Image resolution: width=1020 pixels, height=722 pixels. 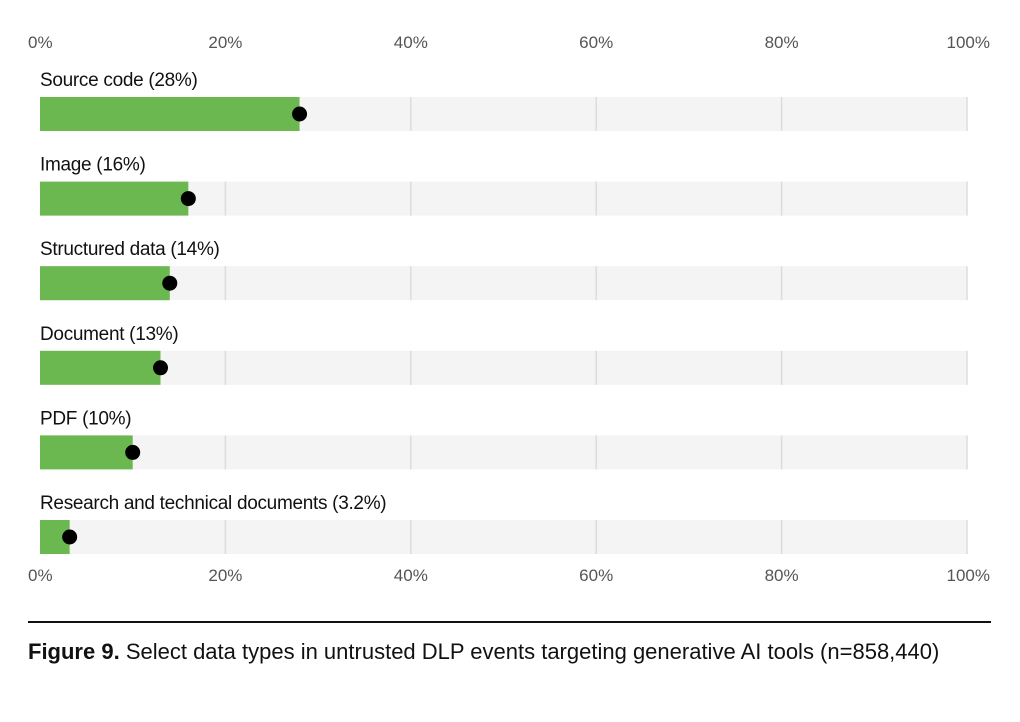 What do you see at coordinates (225, 575) in the screenshot?
I see `x-tick-label-bottom: 20%` at bounding box center [225, 575].